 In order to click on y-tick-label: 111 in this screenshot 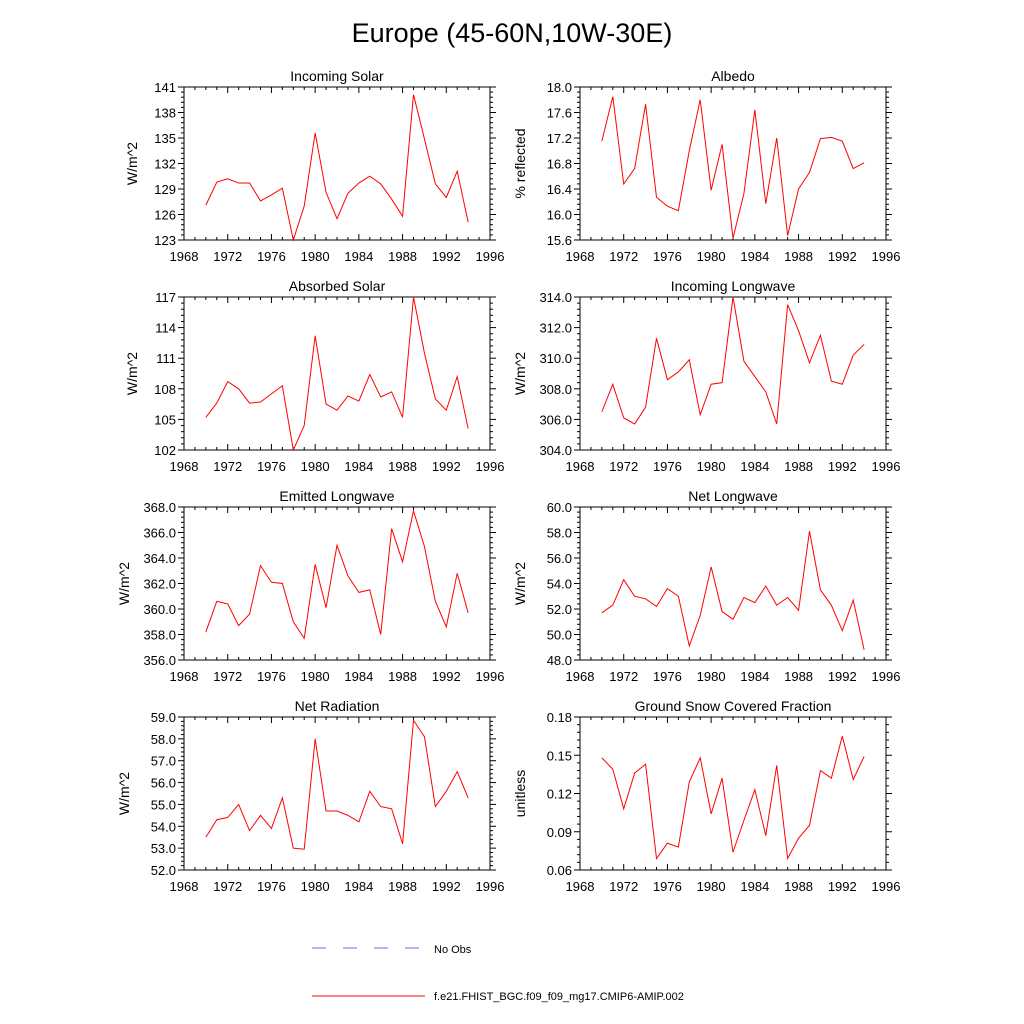, I will do `click(166, 358)`.